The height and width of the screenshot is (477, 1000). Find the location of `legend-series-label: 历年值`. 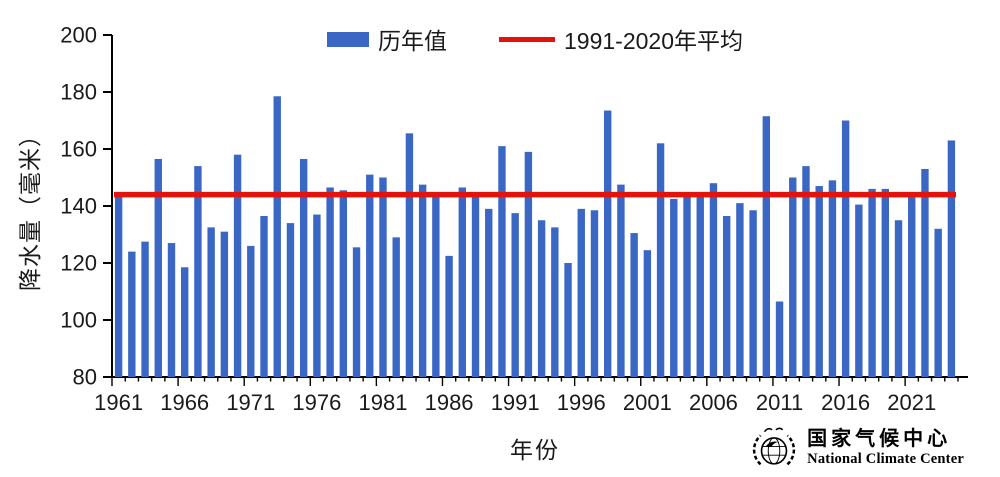

legend-series-label: 历年值 is located at coordinates (412, 41).